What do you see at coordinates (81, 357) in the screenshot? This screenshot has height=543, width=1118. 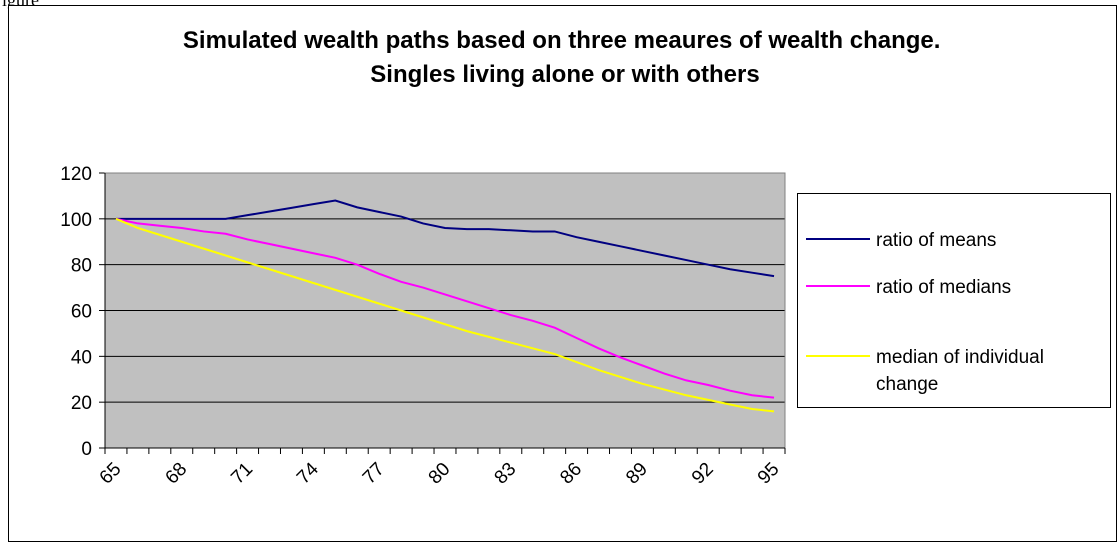 I see `y-tick-label: 40` at bounding box center [81, 357].